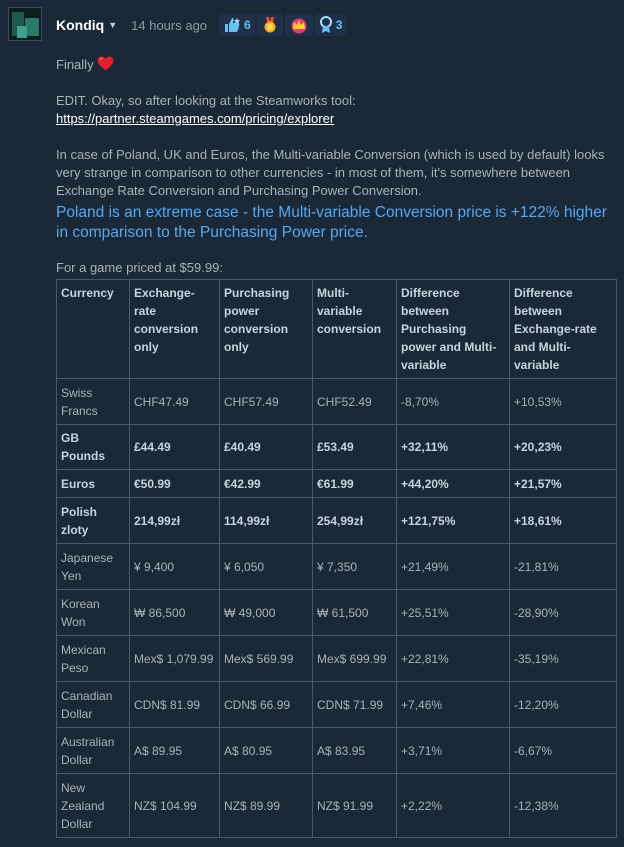 This screenshot has height=847, width=624. What do you see at coordinates (174, 612) in the screenshot?
I see `cell-exchange-rate: ₩ 86,500` at bounding box center [174, 612].